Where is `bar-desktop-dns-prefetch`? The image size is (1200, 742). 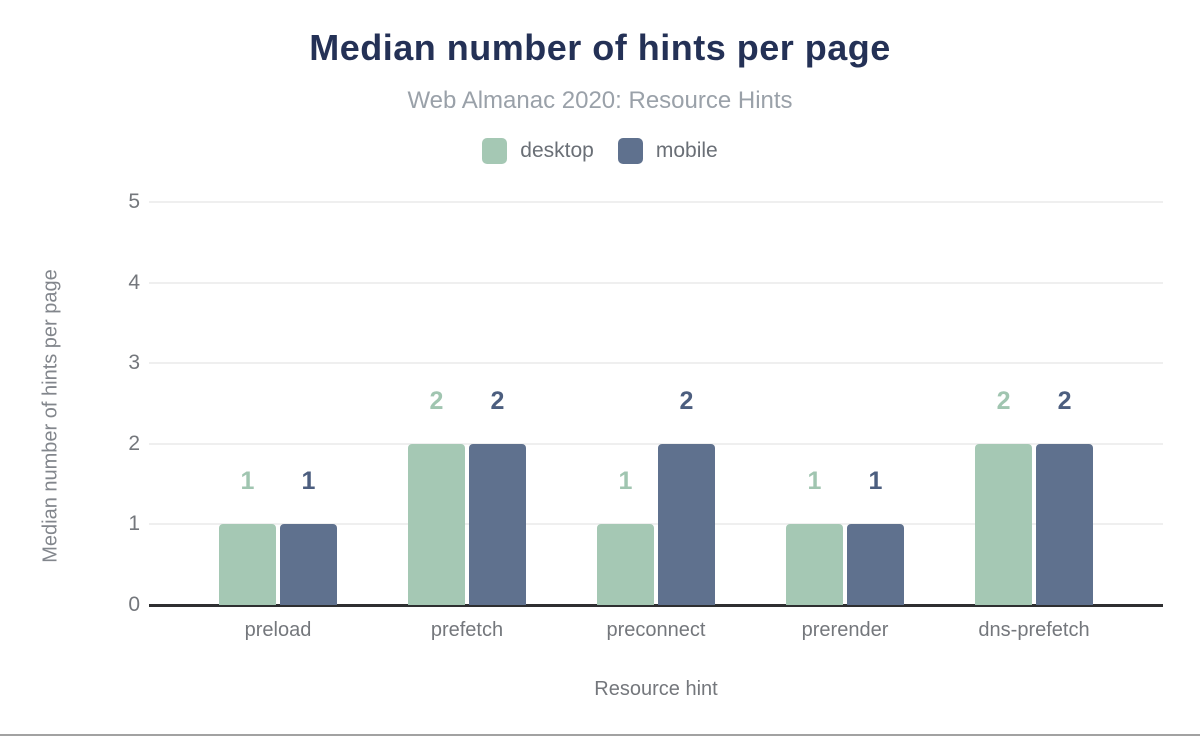
bar-desktop-dns-prefetch is located at coordinates (1004, 524).